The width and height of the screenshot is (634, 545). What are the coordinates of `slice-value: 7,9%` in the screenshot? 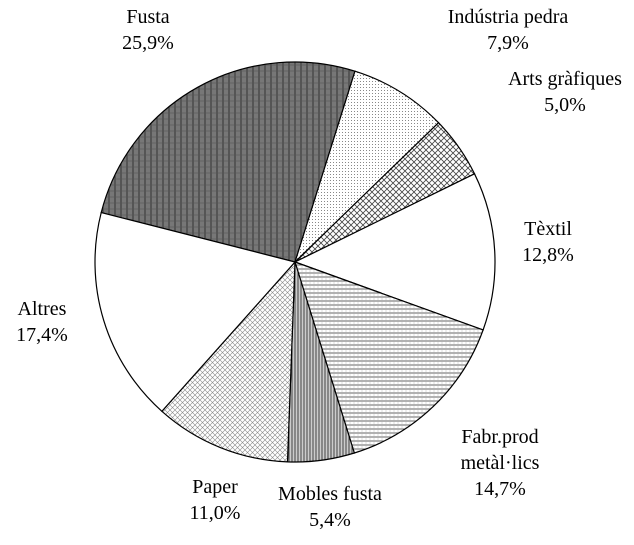 It's located at (508, 43).